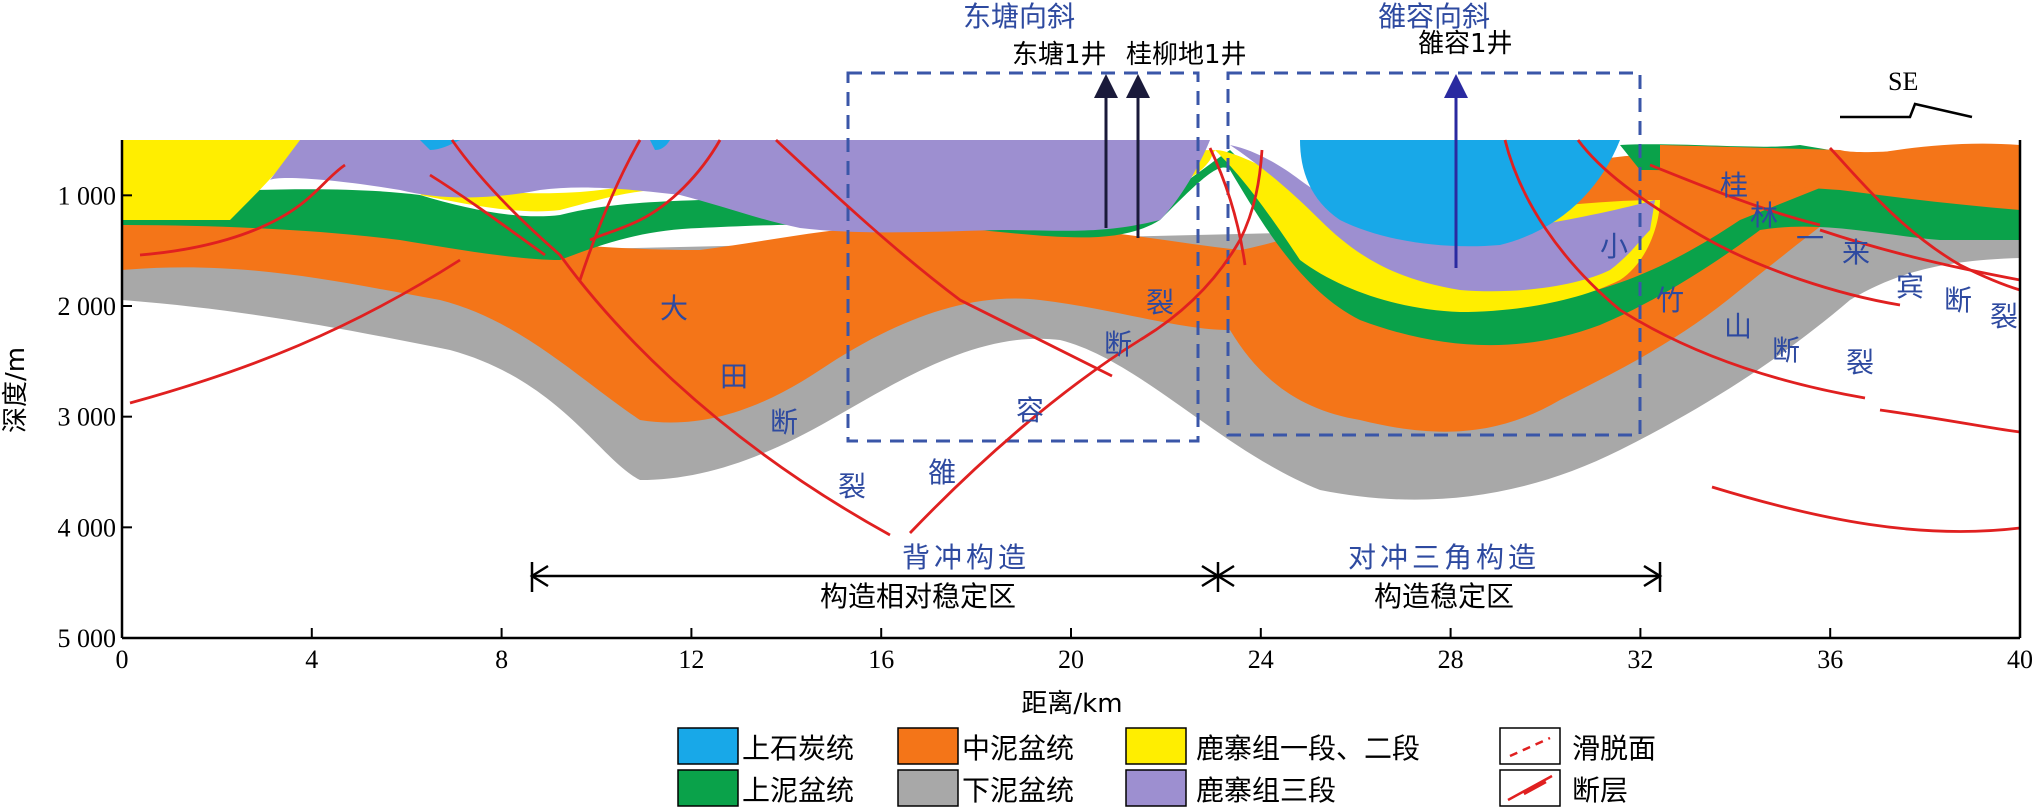 The height and width of the screenshot is (811, 2032). Describe the element at coordinates (1830, 659) in the screenshot. I see `x-tick-label: 36` at that location.